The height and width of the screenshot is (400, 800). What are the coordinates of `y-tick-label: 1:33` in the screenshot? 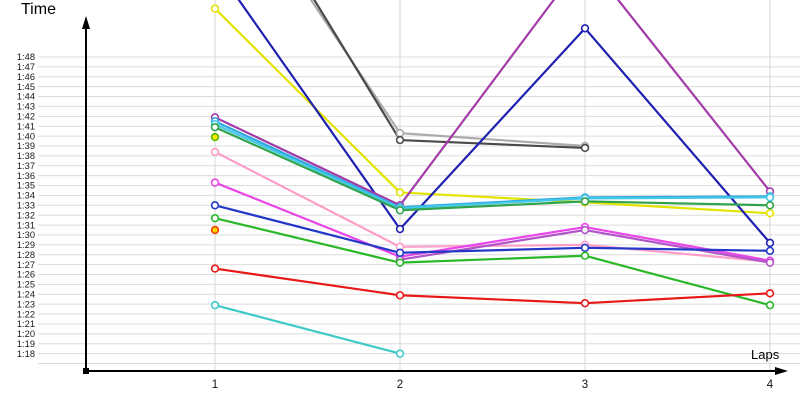 It's located at (26, 206).